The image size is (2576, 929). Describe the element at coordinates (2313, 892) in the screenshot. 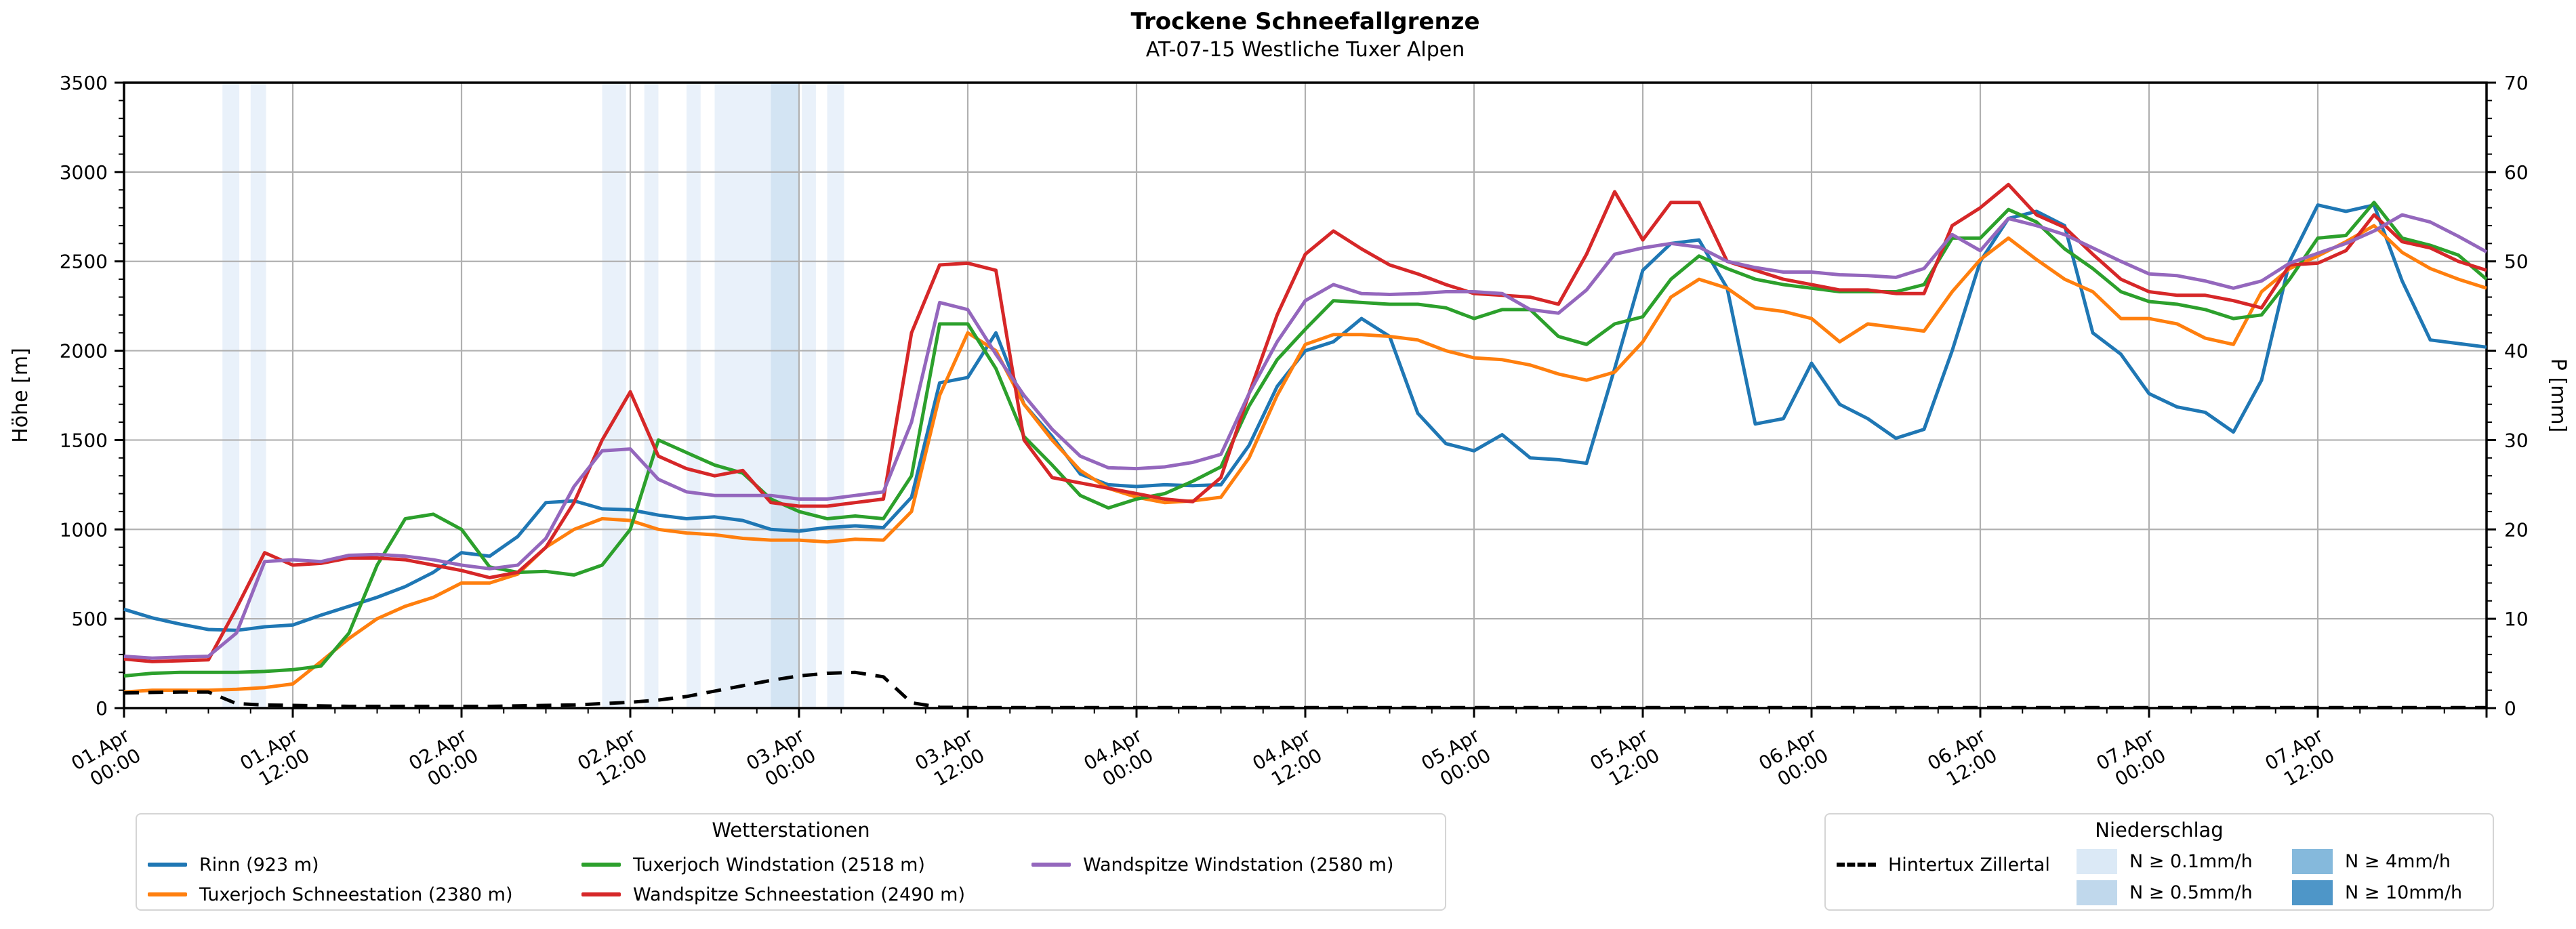

I see `precip-level-10-patch` at that location.